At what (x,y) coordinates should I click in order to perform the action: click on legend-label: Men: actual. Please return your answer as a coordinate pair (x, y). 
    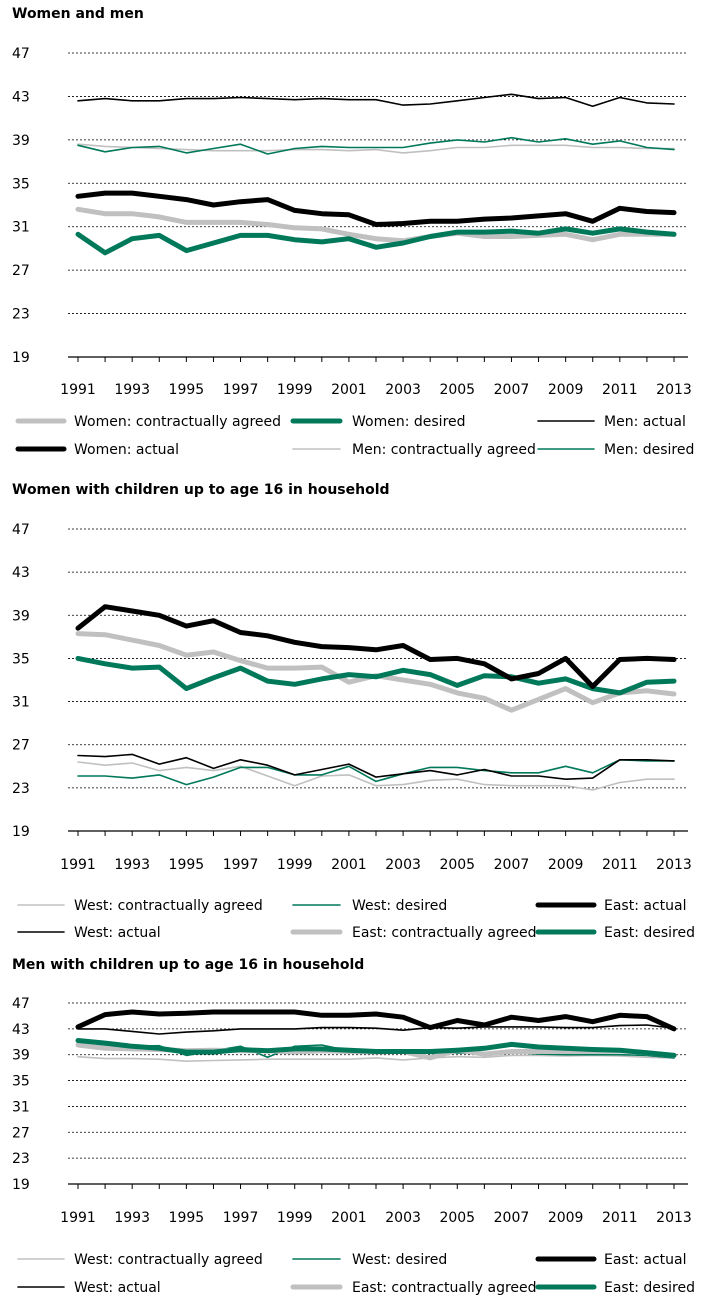
    Looking at the image, I should click on (645, 422).